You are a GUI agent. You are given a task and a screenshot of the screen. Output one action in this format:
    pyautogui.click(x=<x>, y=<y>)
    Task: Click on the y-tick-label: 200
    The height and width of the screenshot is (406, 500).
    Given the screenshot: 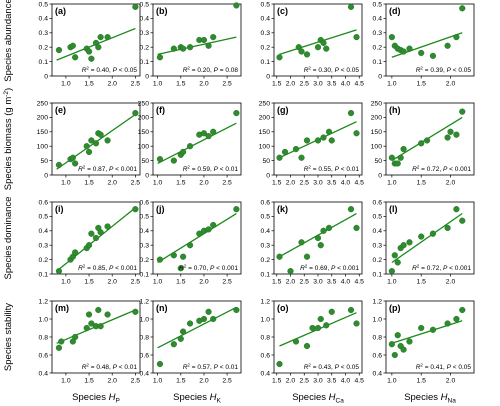 What is the action you would take?
    pyautogui.click(x=377, y=118)
    